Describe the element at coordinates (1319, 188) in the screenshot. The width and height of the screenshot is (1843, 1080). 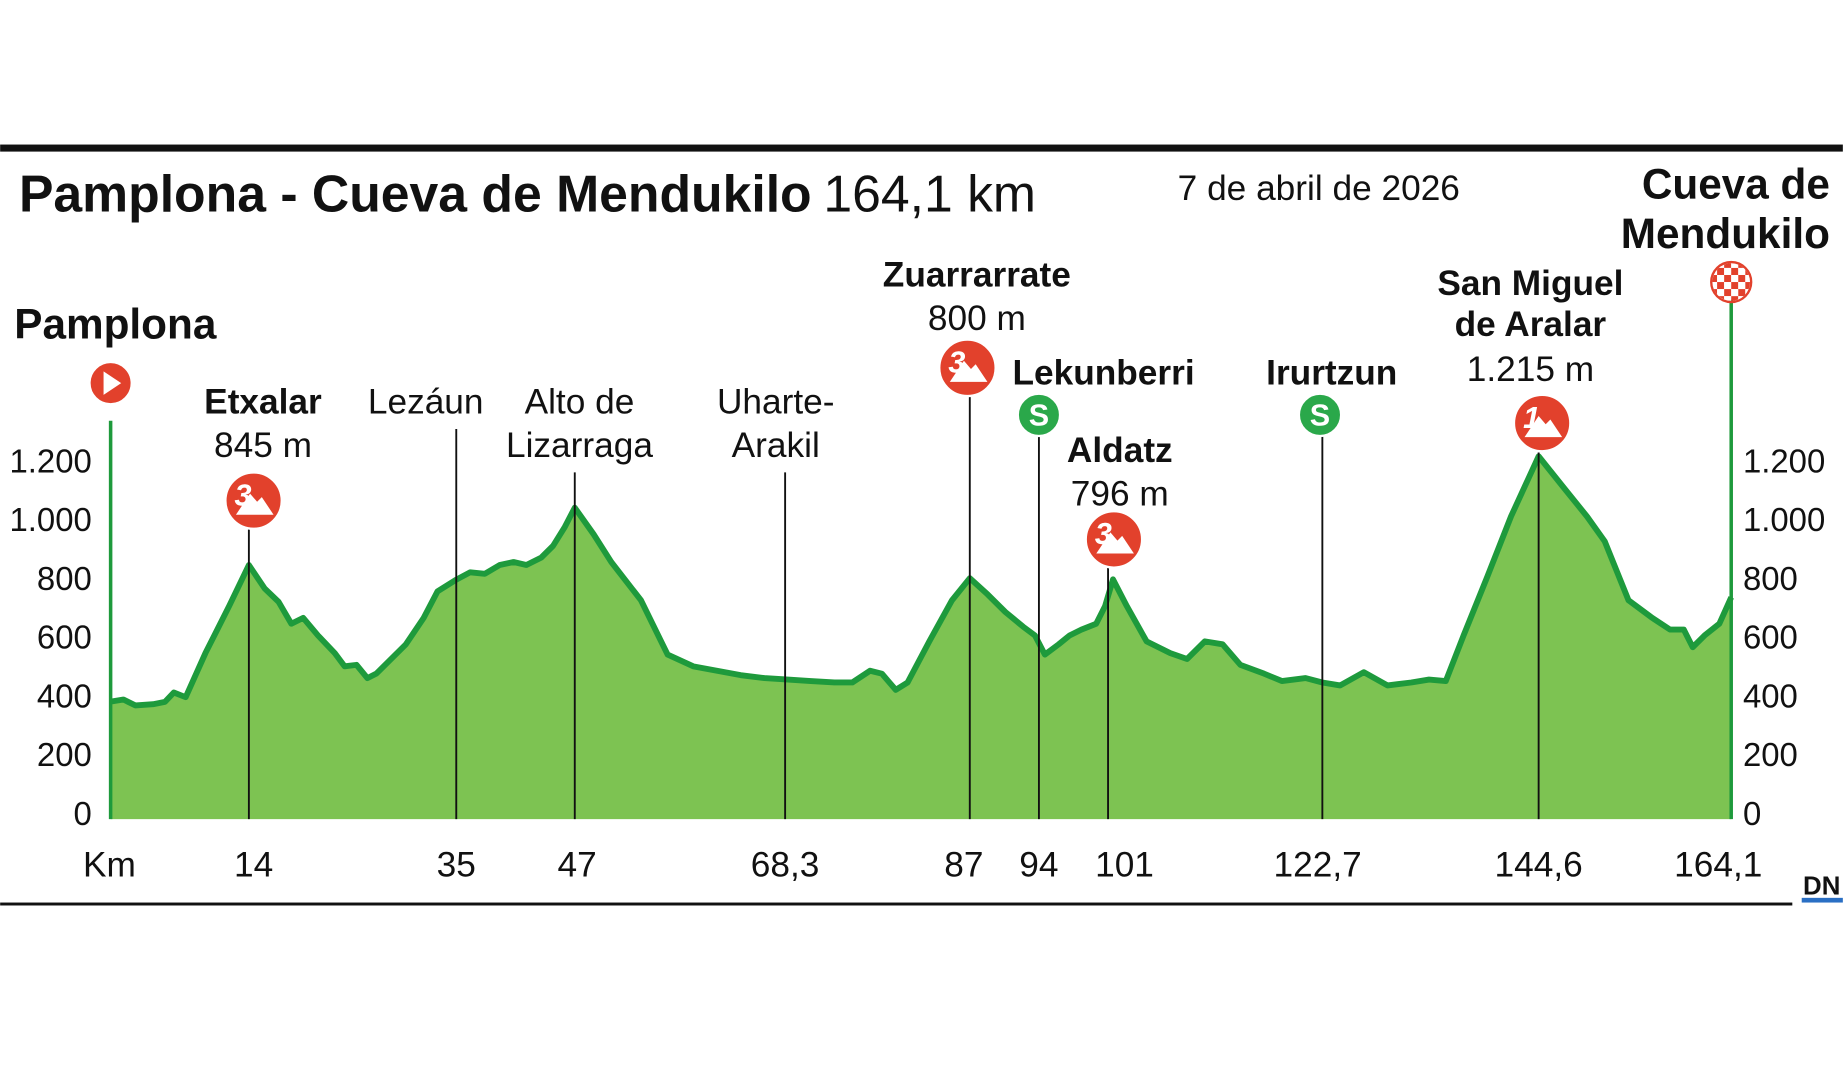
I see `date: 7 de abril de 2026` at that location.